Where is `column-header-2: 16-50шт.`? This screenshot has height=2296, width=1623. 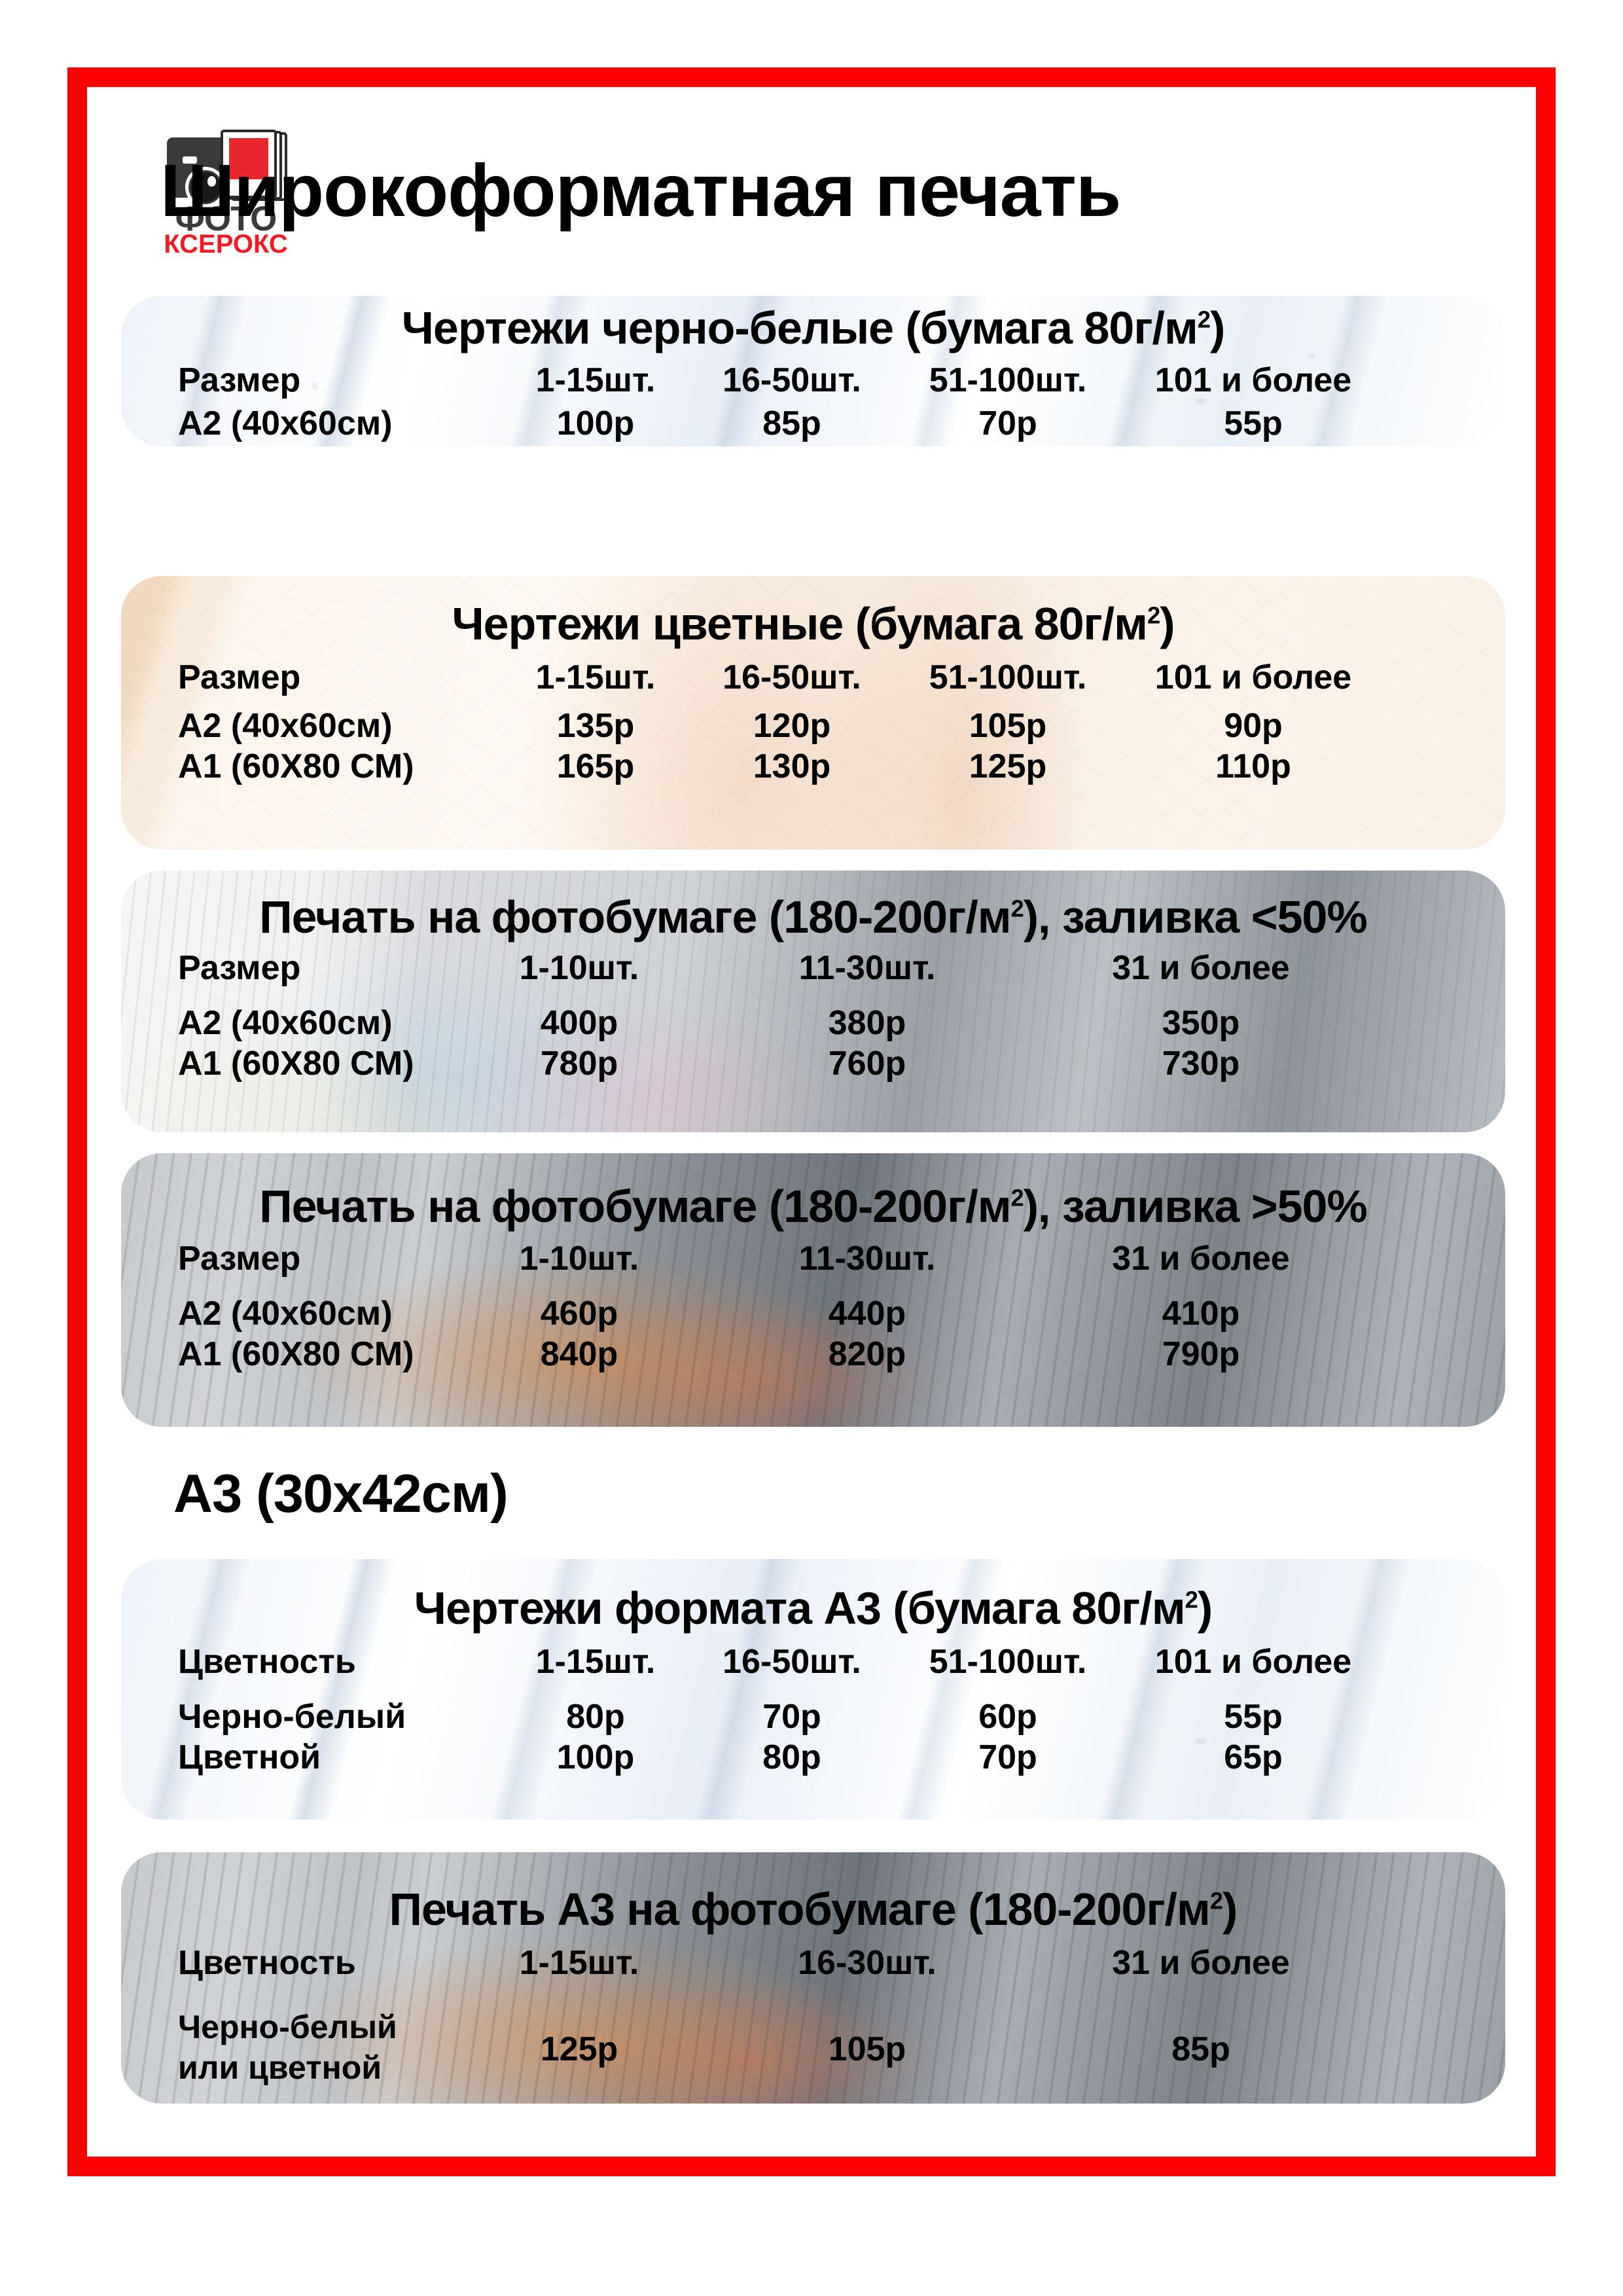 column-header-2: 16-50шт. is located at coordinates (791, 380).